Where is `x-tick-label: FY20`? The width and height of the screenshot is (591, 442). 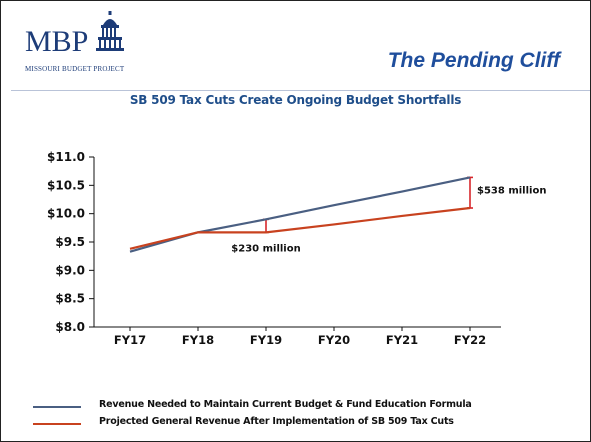
x-tick-label: FY20 is located at coordinates (334, 340).